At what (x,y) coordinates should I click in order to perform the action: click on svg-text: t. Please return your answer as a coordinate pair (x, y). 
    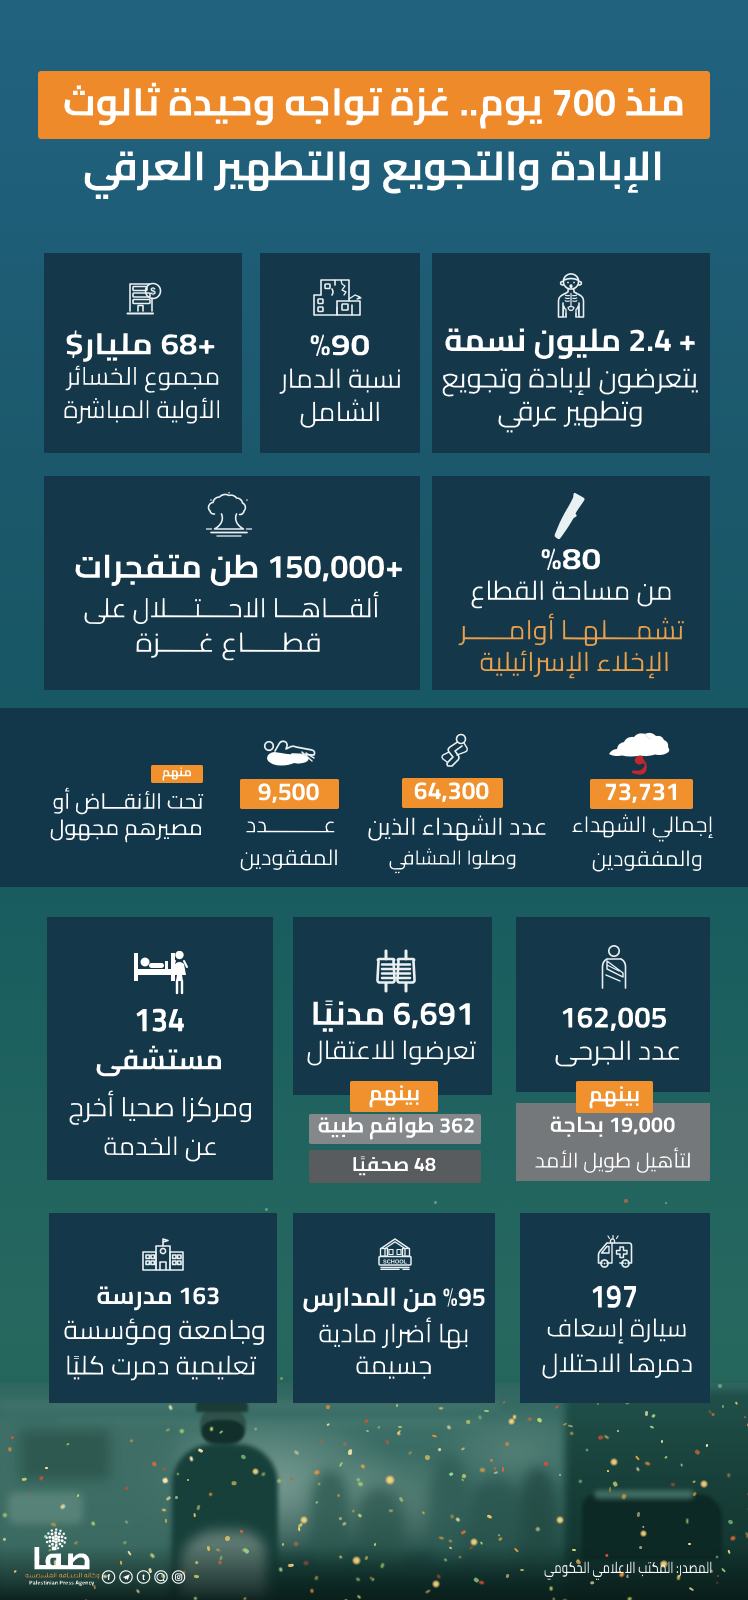
    Looking at the image, I should click on (143, 1577).